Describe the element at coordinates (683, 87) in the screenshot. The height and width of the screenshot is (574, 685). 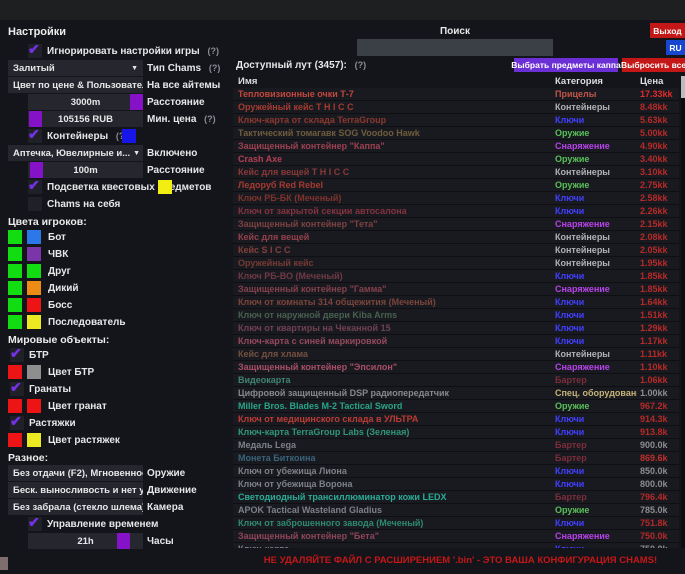
I see `scrollbar-thumb` at that location.